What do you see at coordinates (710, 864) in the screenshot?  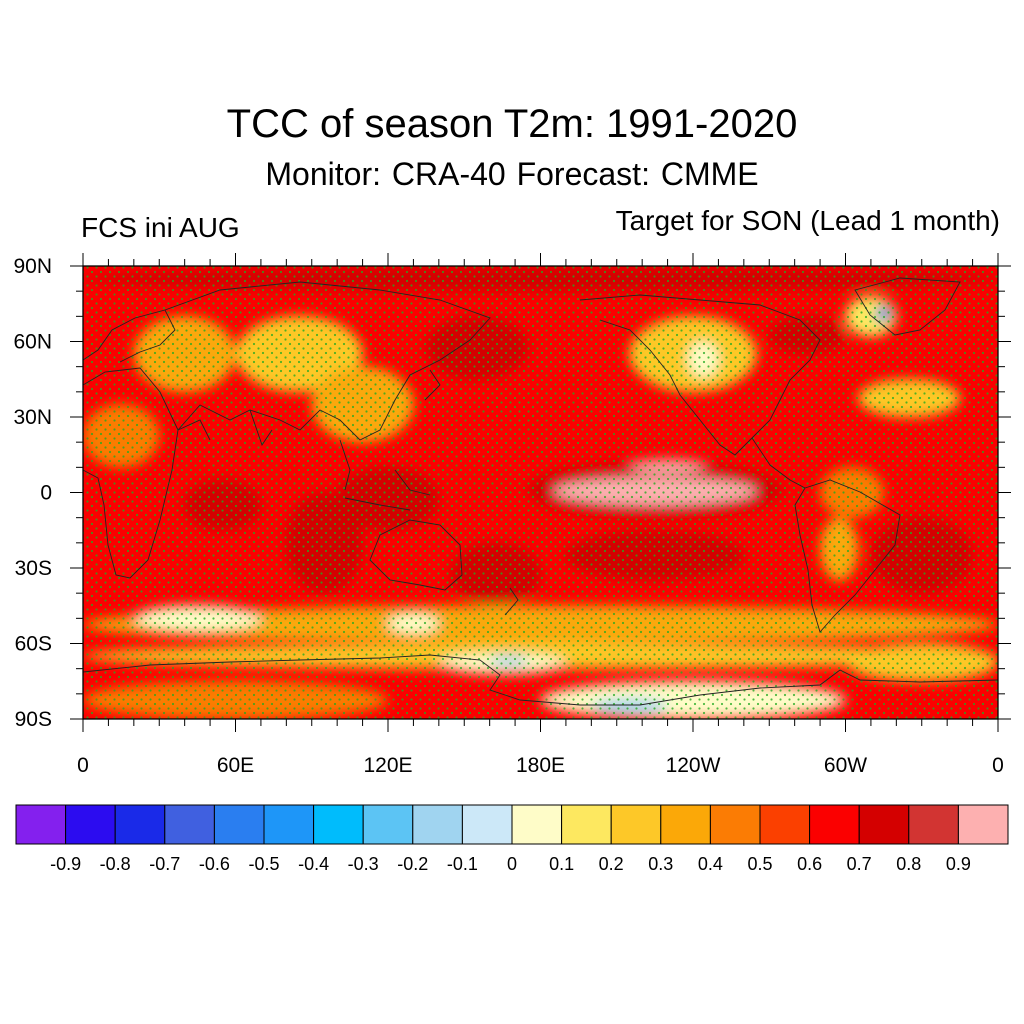 I see `colorbar-label: 0.4` at bounding box center [710, 864].